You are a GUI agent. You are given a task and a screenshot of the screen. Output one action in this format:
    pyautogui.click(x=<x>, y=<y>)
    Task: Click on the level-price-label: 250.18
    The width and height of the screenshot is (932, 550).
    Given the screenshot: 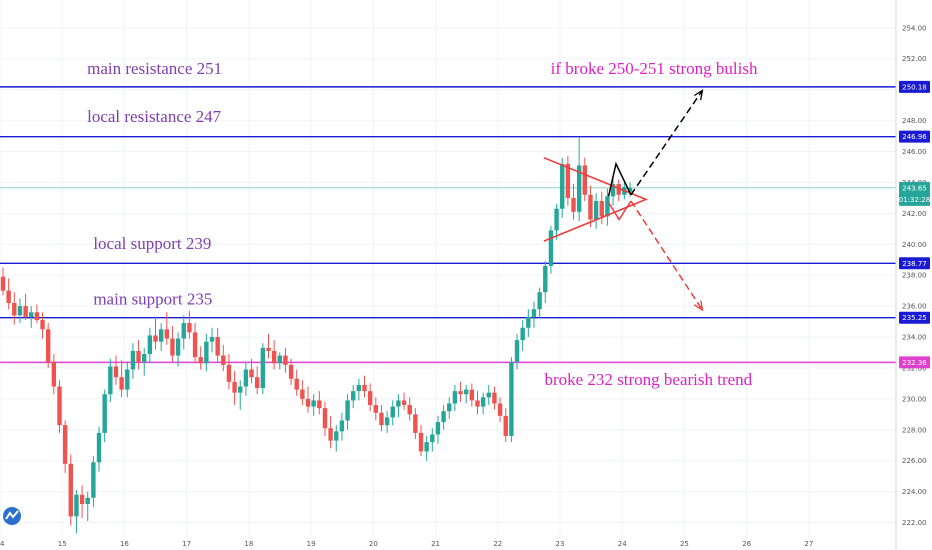 What is the action you would take?
    pyautogui.click(x=914, y=87)
    